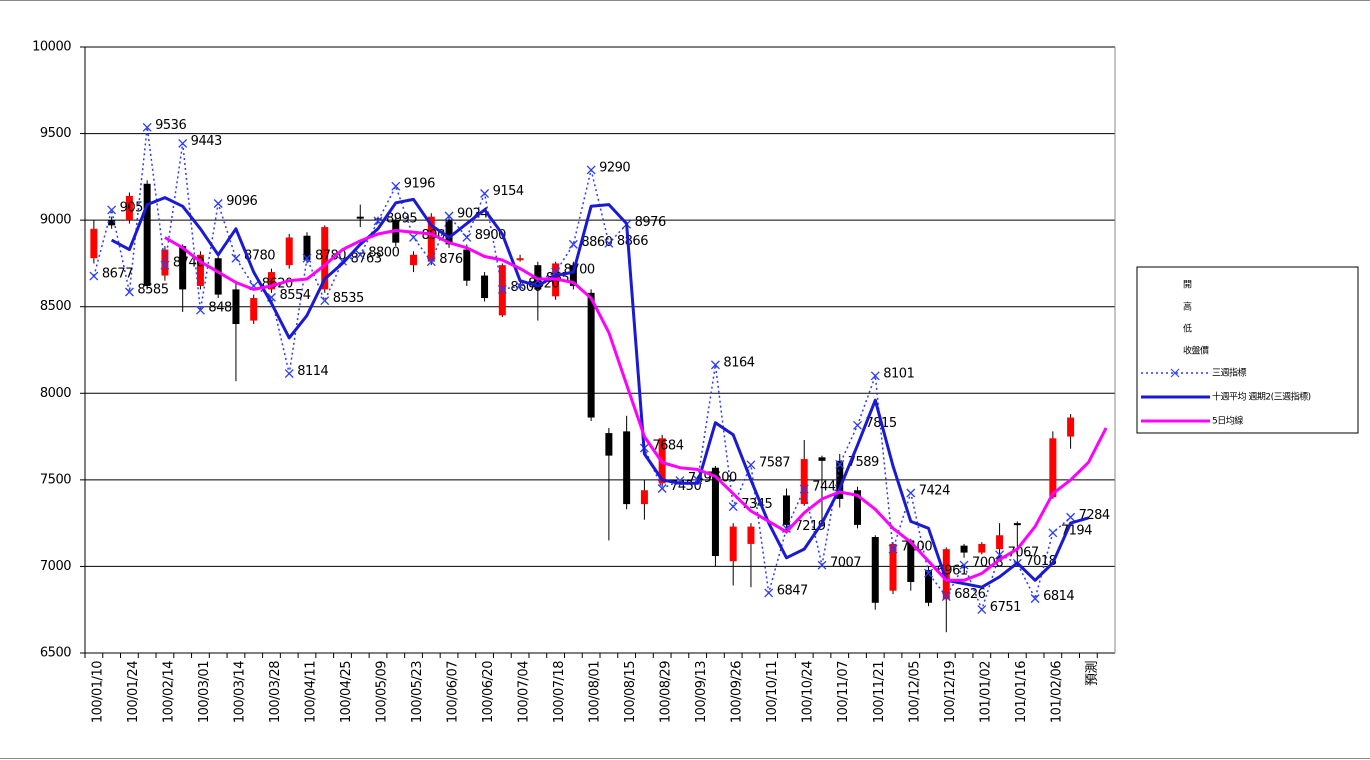 Image resolution: width=1370 pixels, height=760 pixels. What do you see at coordinates (133, 692) in the screenshot?
I see `x-tick-label: 100/01/24` at bounding box center [133, 692].